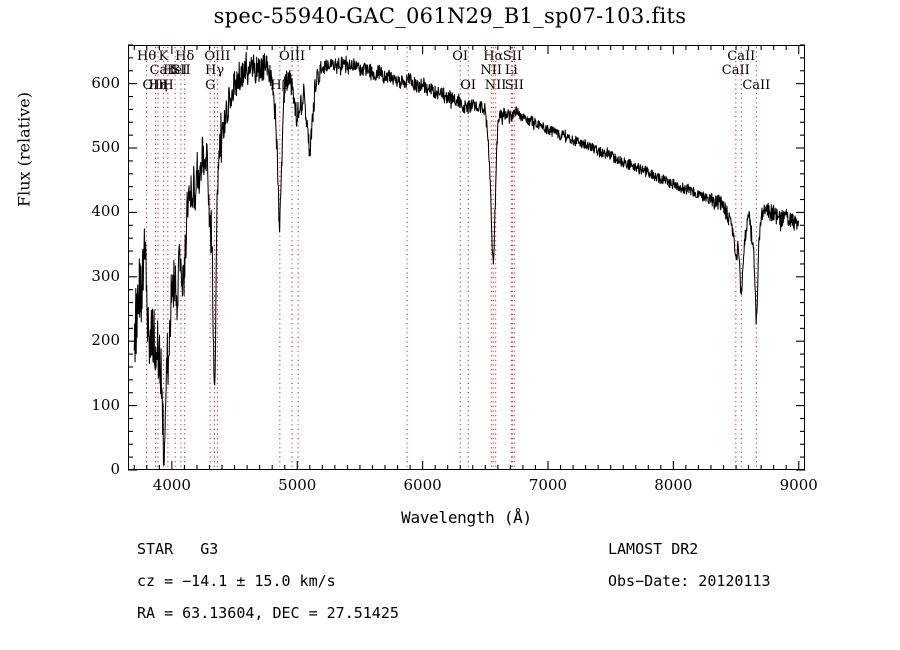  What do you see at coordinates (147, 56) in the screenshot?
I see `line-label-H-0: Hθ` at bounding box center [147, 56].